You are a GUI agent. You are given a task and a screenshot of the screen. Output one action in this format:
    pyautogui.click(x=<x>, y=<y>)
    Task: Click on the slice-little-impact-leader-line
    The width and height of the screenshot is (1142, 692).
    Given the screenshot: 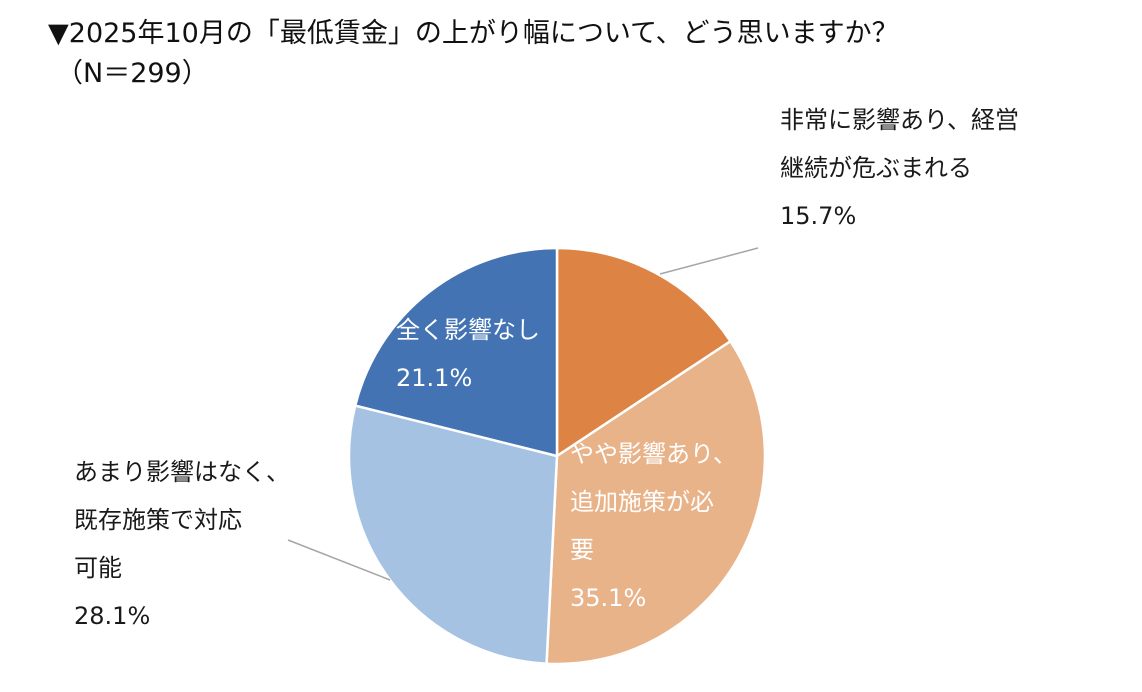 What is the action you would take?
    pyautogui.click(x=339, y=560)
    